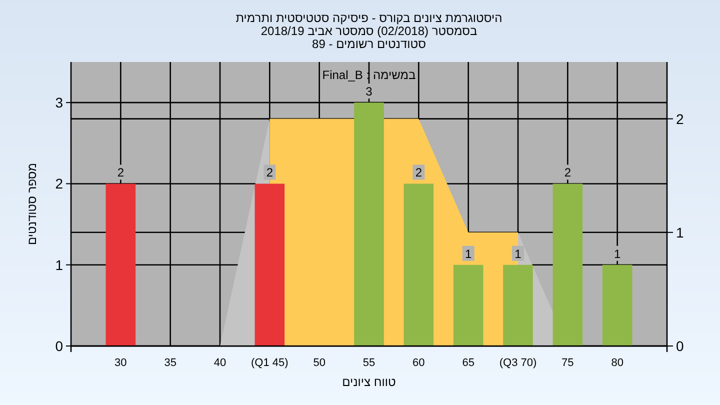 This screenshot has height=405, width=720. I want to click on x-tick-label: 55, so click(369, 363).